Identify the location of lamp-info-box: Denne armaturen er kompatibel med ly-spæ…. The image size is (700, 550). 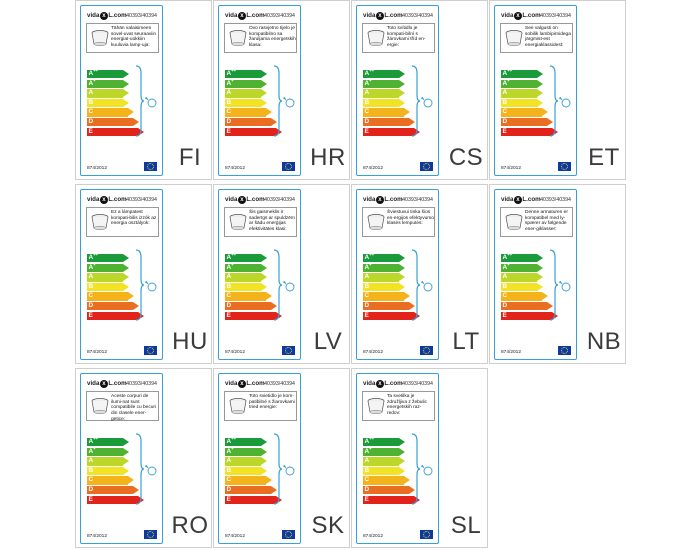
(536, 222).